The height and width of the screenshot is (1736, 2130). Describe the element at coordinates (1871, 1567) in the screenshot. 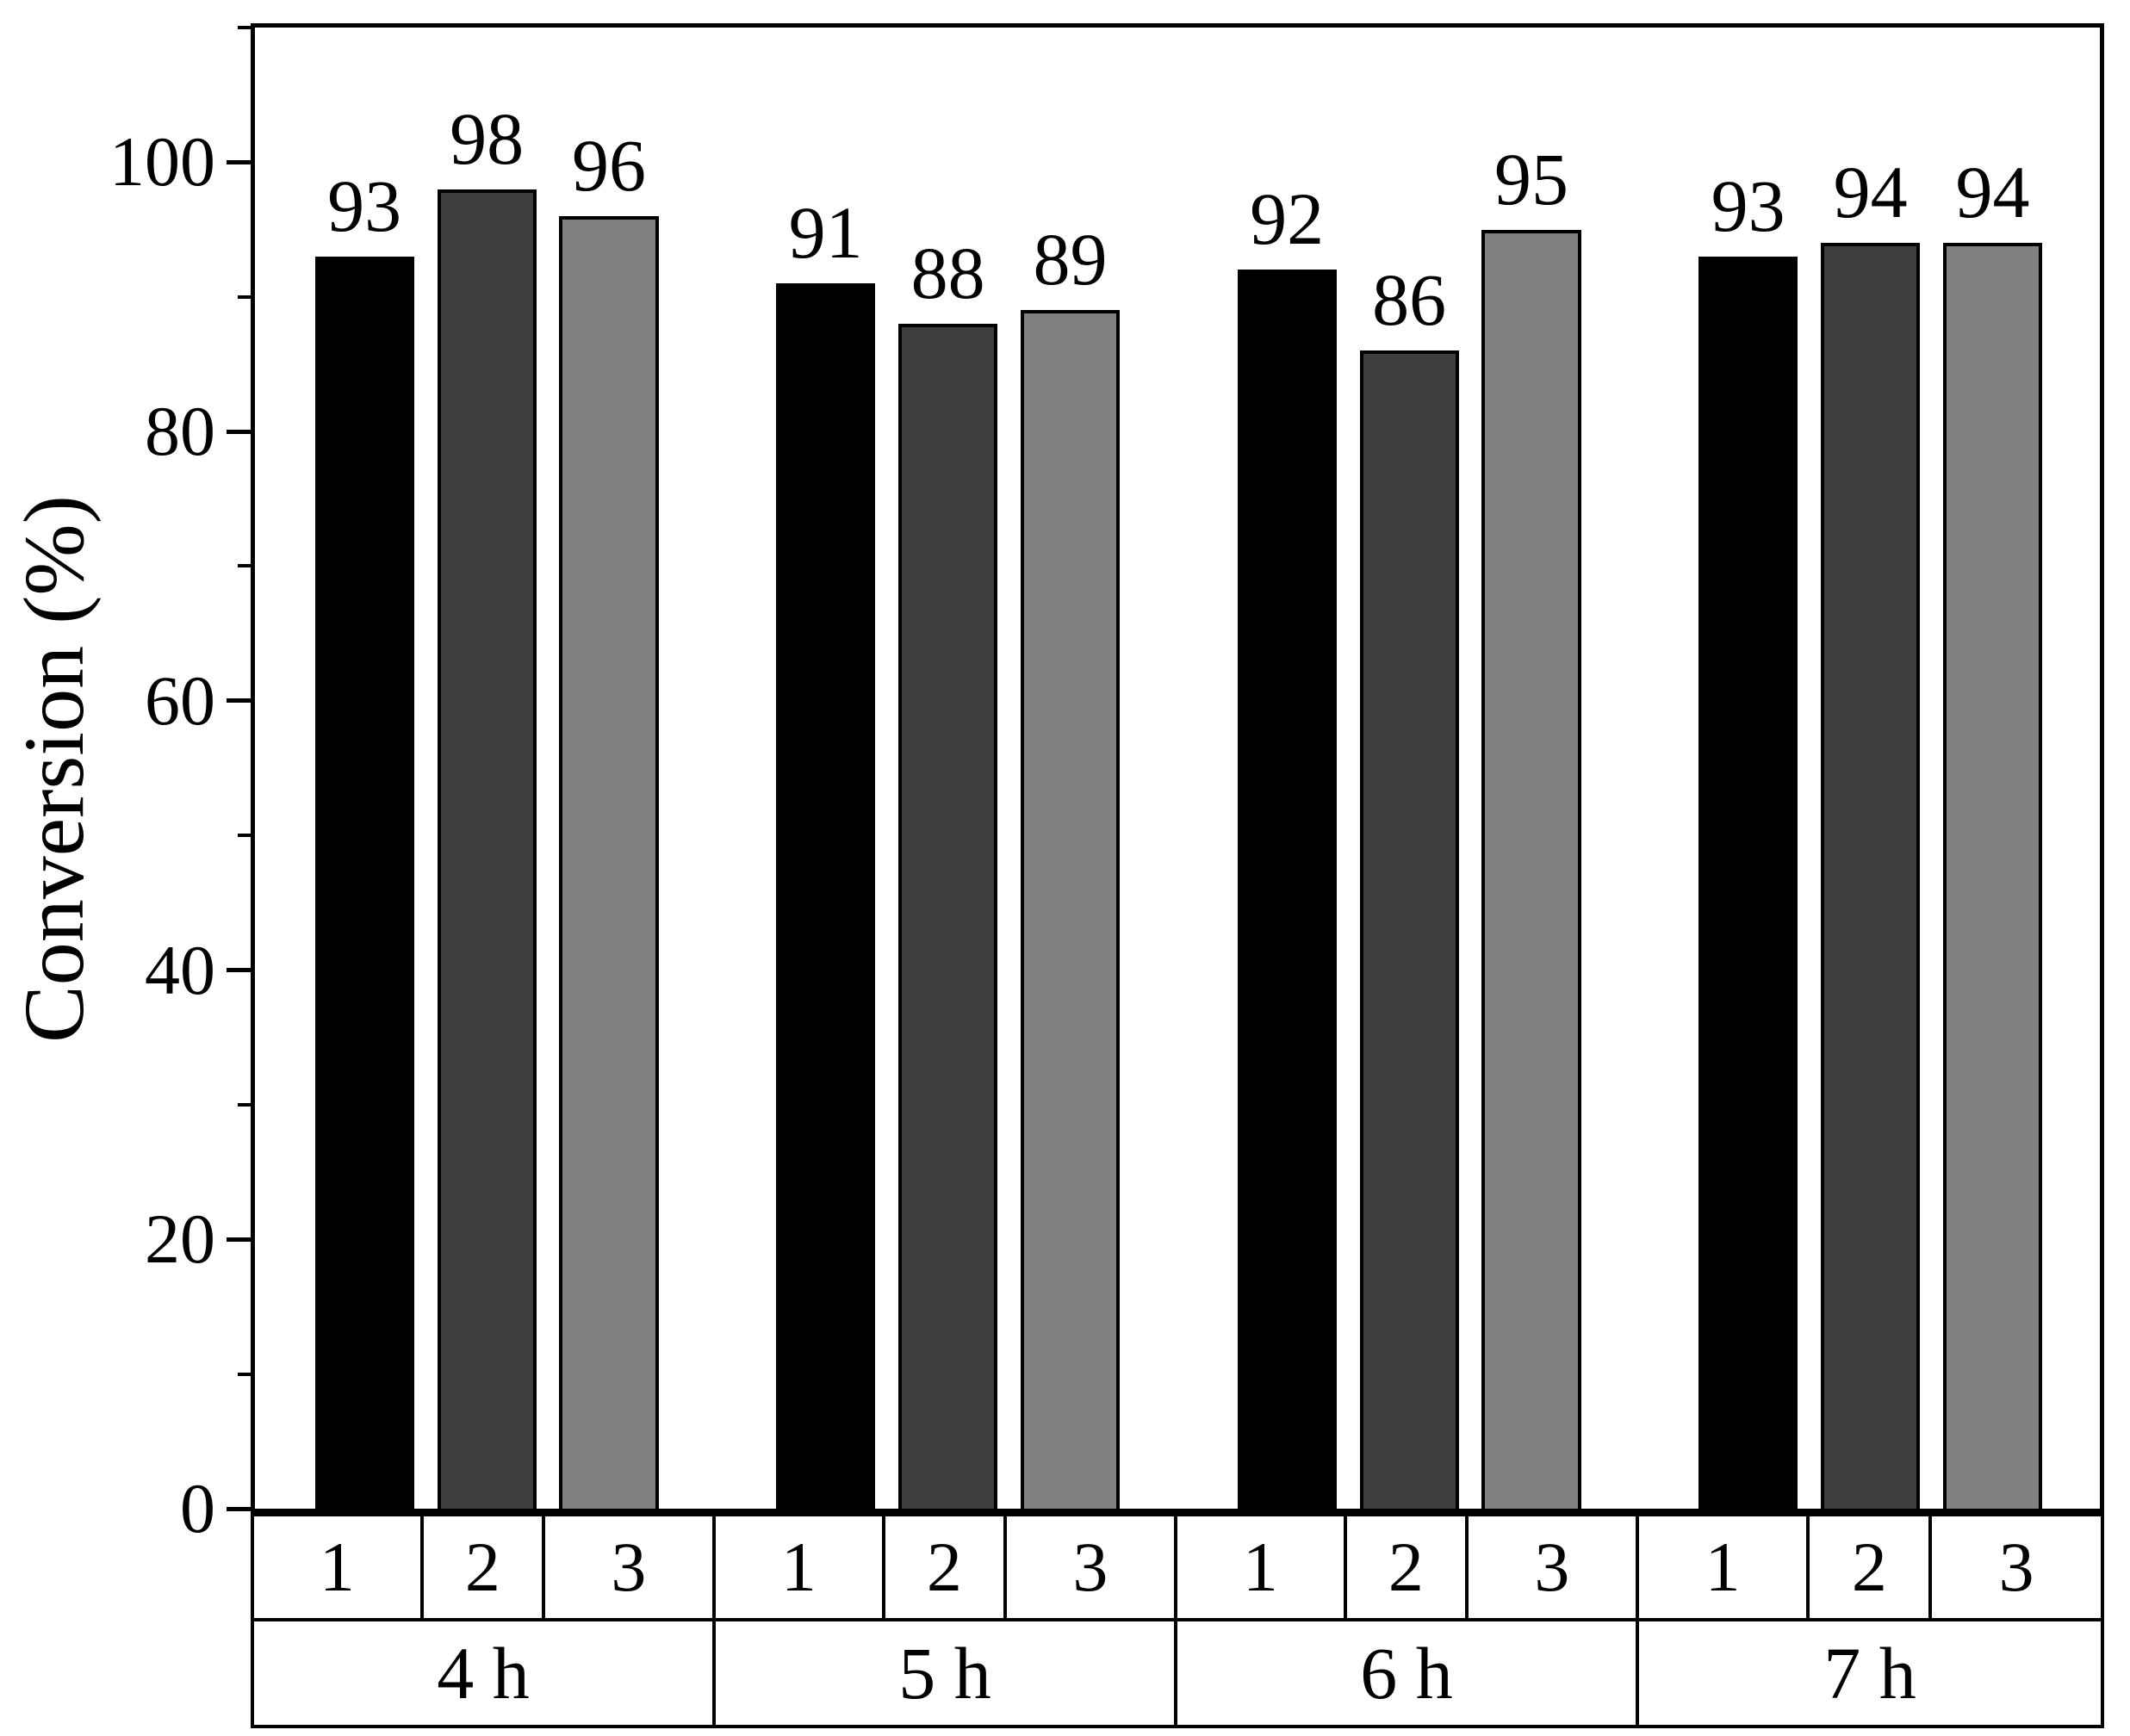

I see `subgroup-cell-7h-2: 2` at that location.